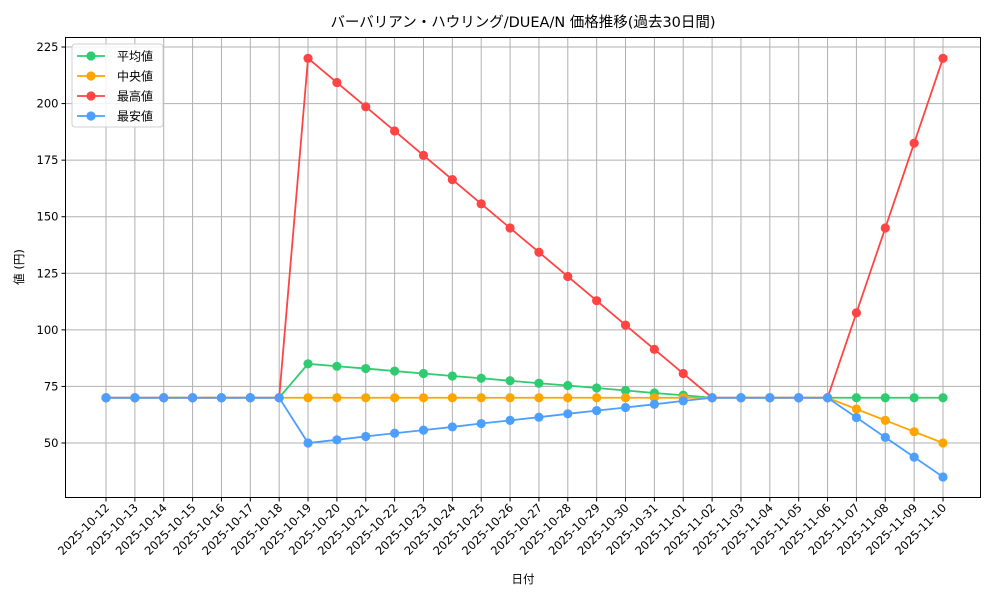 The height and width of the screenshot is (600, 1000). Describe the element at coordinates (115, 96) in the screenshot. I see `legend-item: 最高値` at that location.